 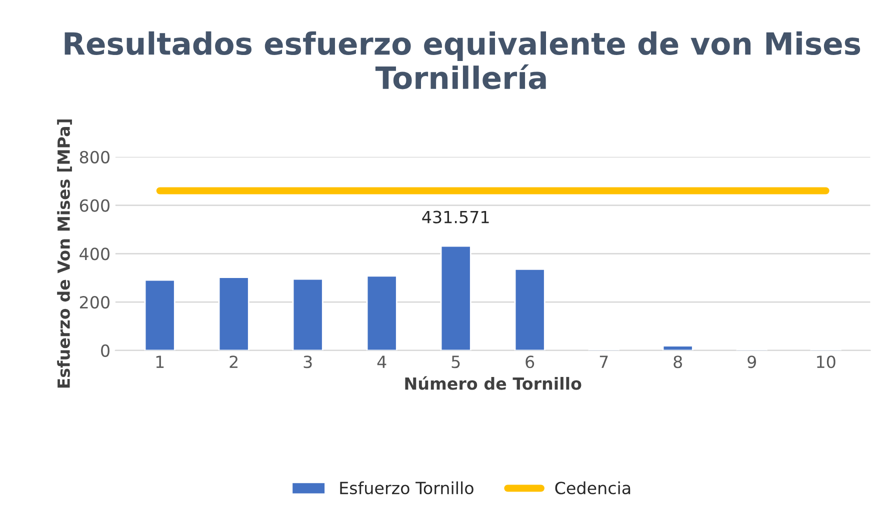 What do you see at coordinates (678, 362) in the screenshot?
I see `x-tick-label: 8` at bounding box center [678, 362].